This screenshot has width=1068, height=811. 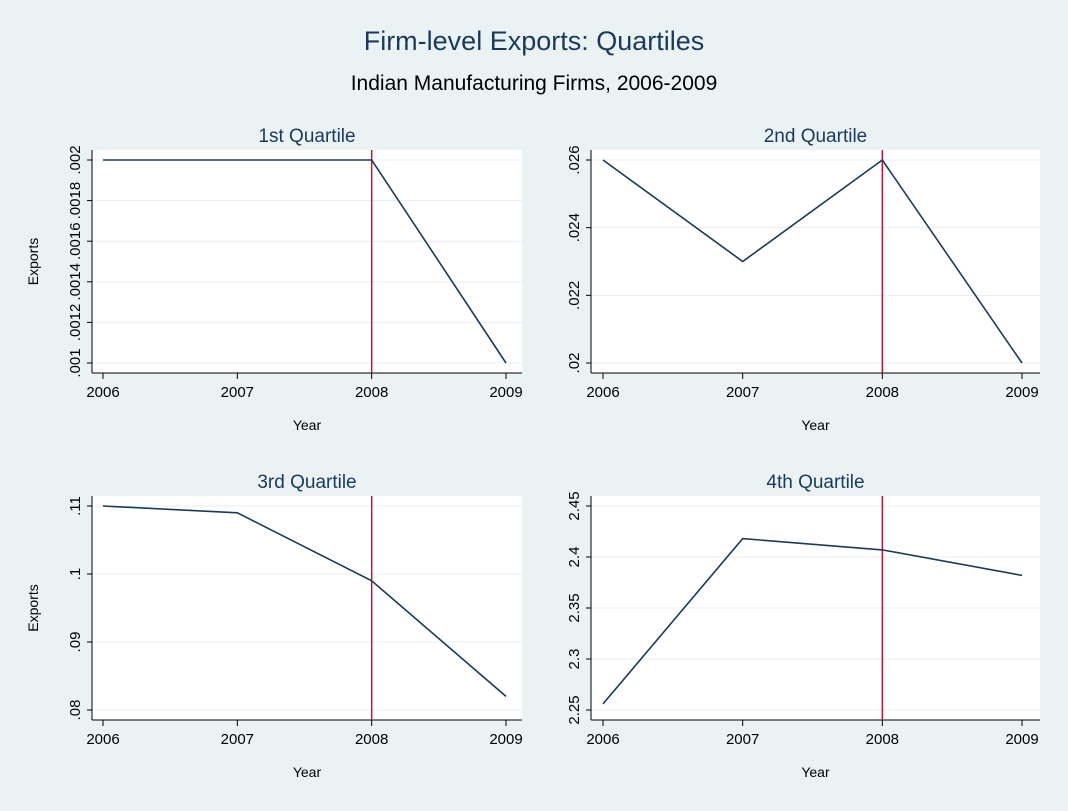 I want to click on y-tick-label: 2.35, so click(x=574, y=607).